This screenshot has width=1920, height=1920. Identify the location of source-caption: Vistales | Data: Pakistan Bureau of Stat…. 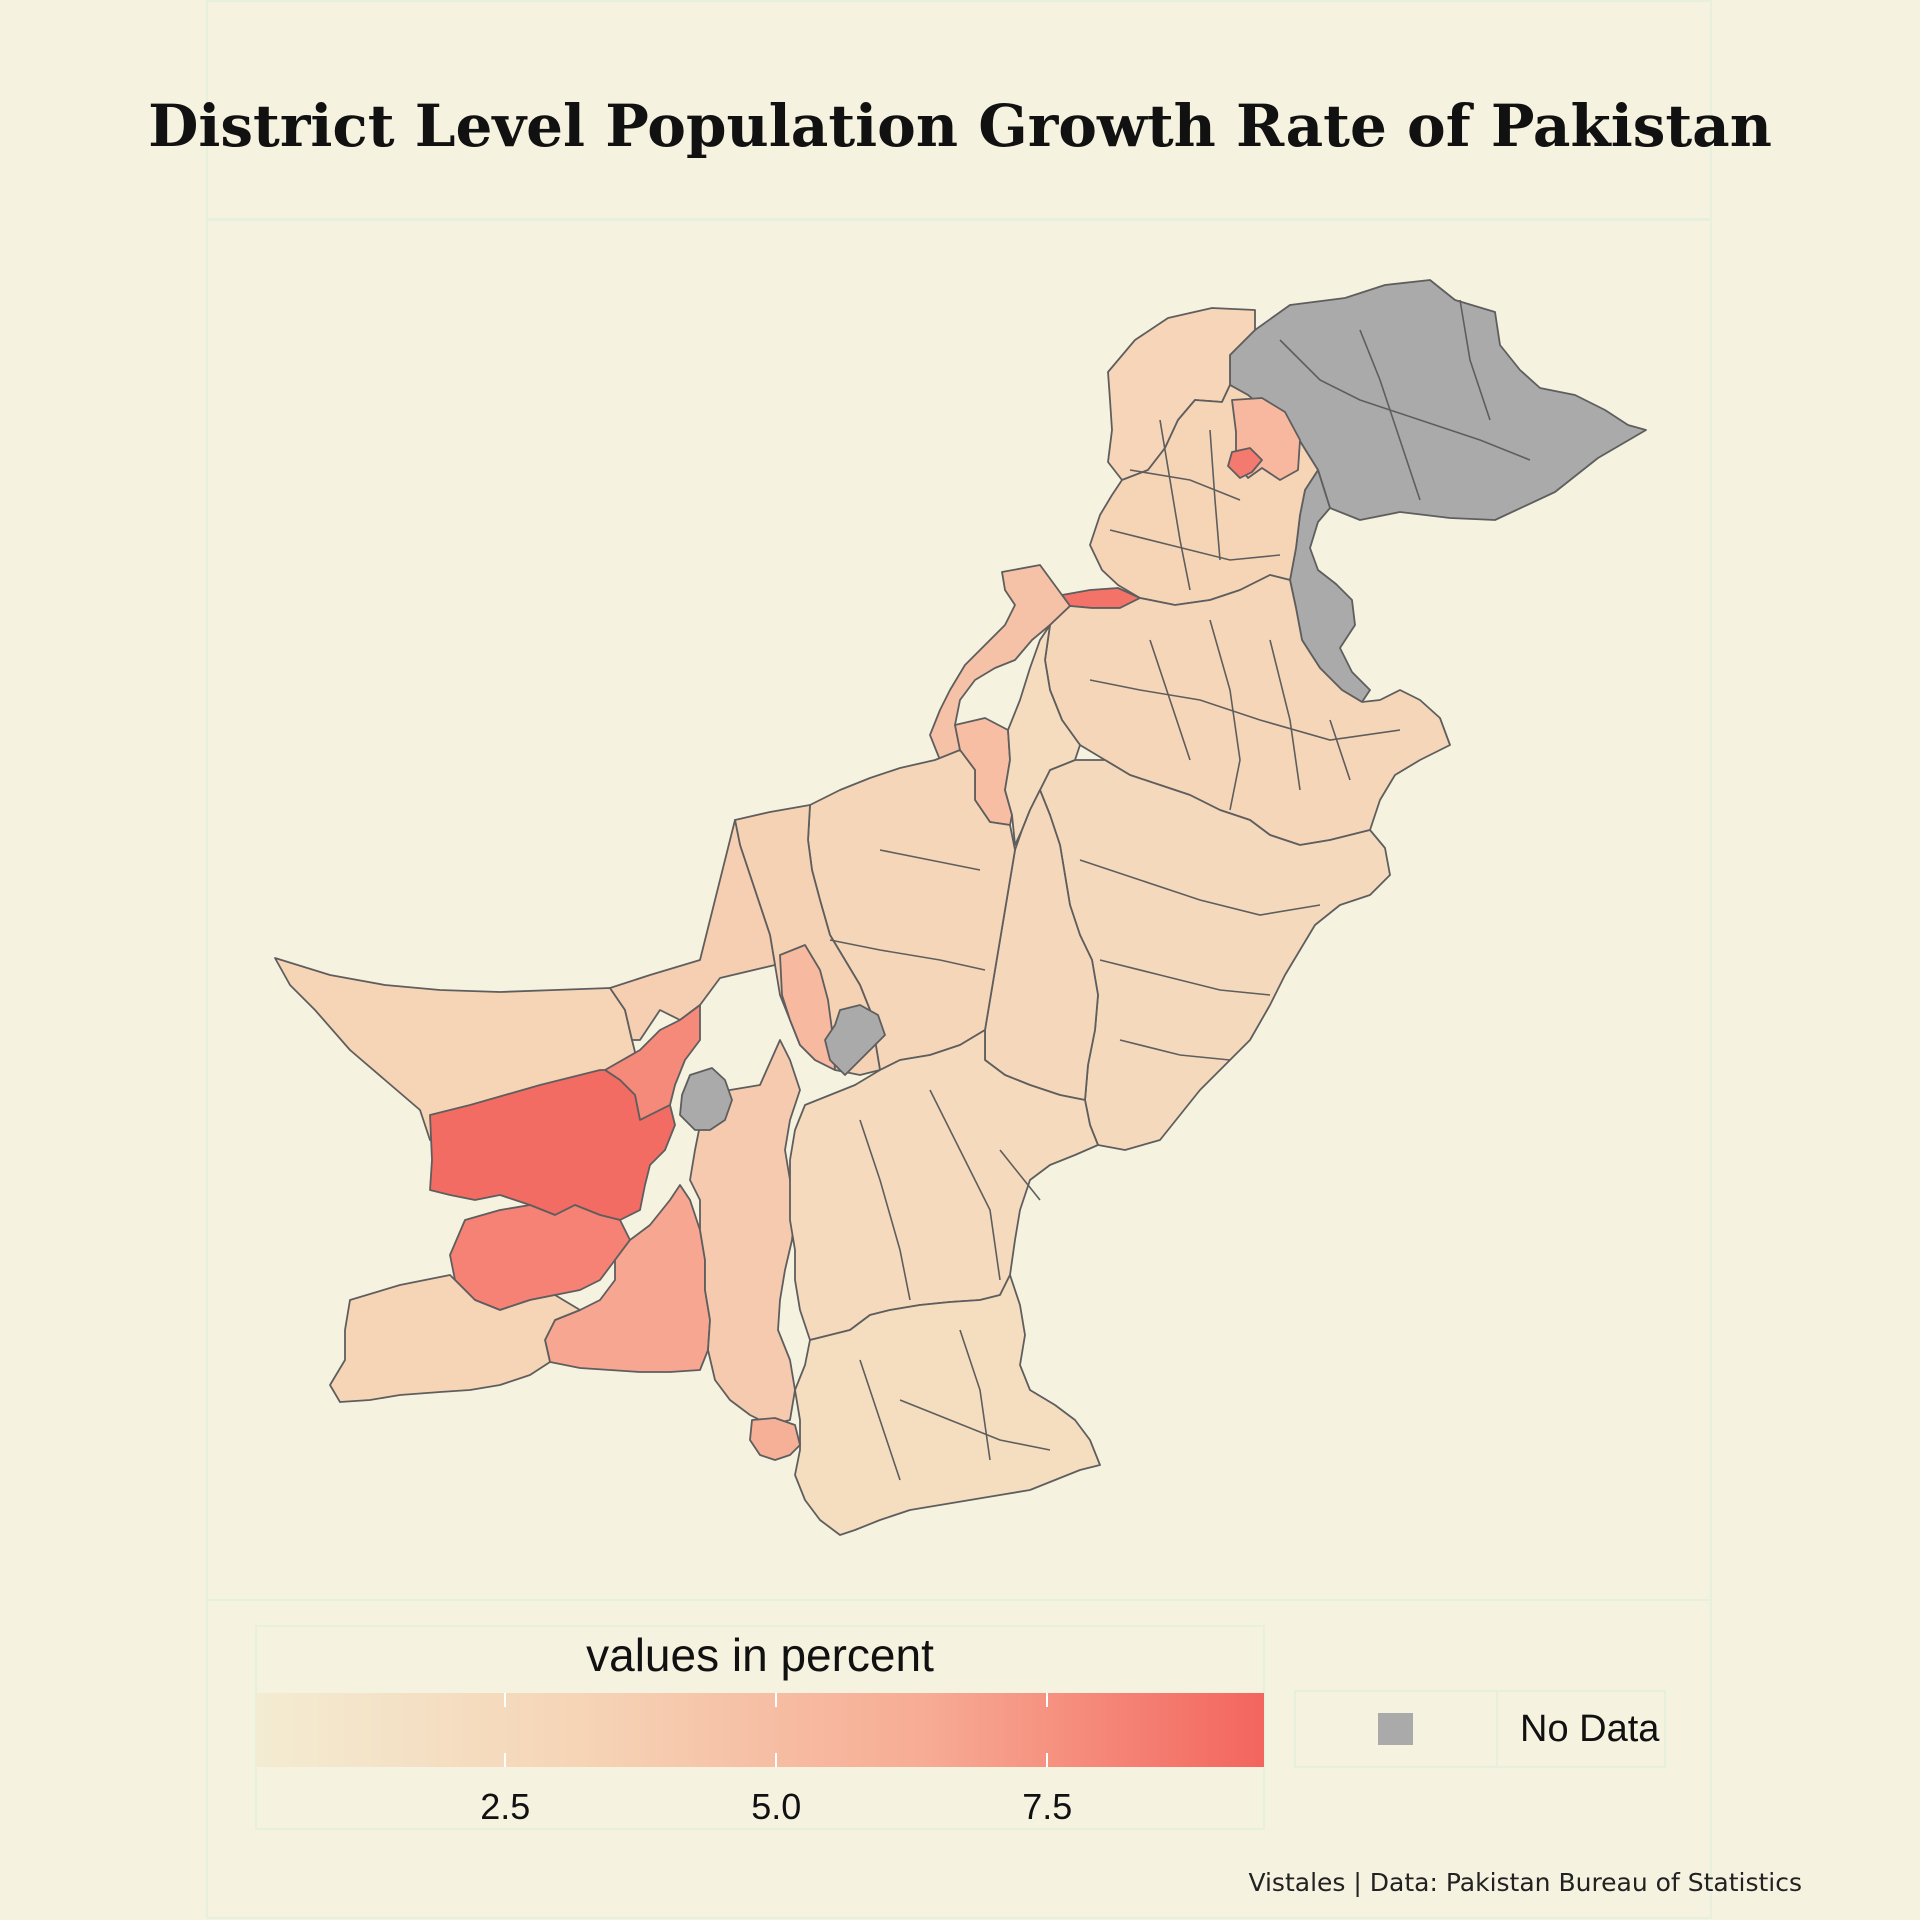
(1525, 1882).